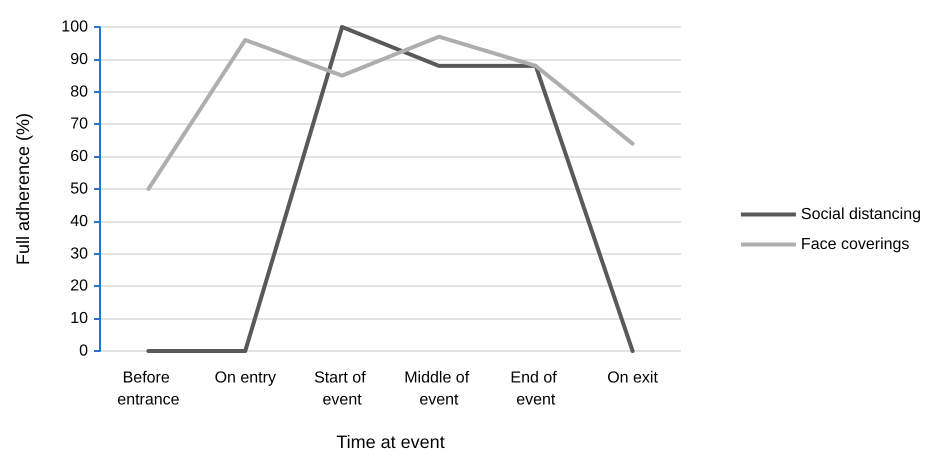 Image resolution: width=936 pixels, height=459 pixels. I want to click on x-axis-title: Time at event, so click(390, 442).